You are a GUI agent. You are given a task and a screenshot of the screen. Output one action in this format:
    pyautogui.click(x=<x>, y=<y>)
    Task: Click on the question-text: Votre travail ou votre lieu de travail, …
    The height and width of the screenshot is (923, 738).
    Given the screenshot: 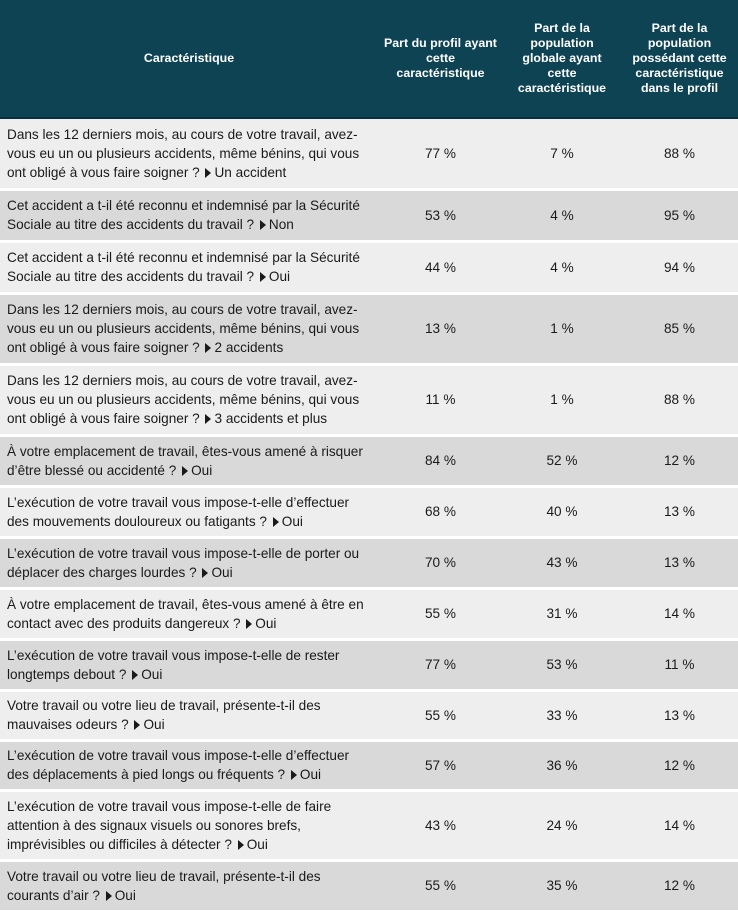 What is the action you would take?
    pyautogui.click(x=164, y=885)
    